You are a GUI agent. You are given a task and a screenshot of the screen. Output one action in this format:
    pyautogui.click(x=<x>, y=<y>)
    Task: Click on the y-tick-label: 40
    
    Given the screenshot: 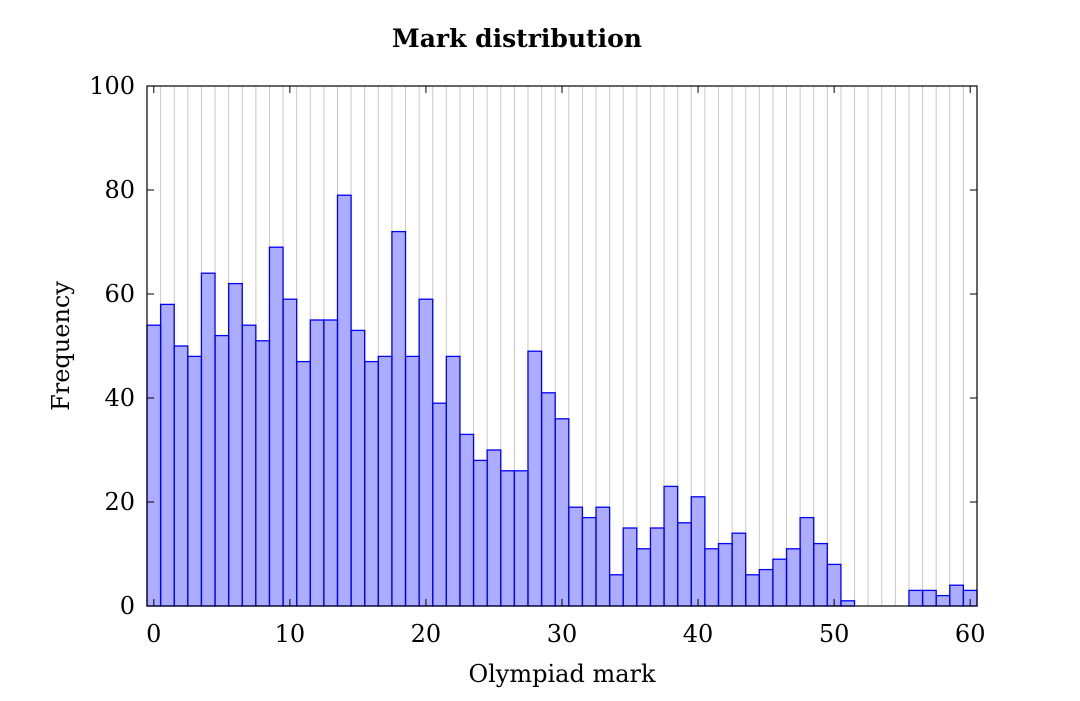 What is the action you would take?
    pyautogui.click(x=119, y=398)
    